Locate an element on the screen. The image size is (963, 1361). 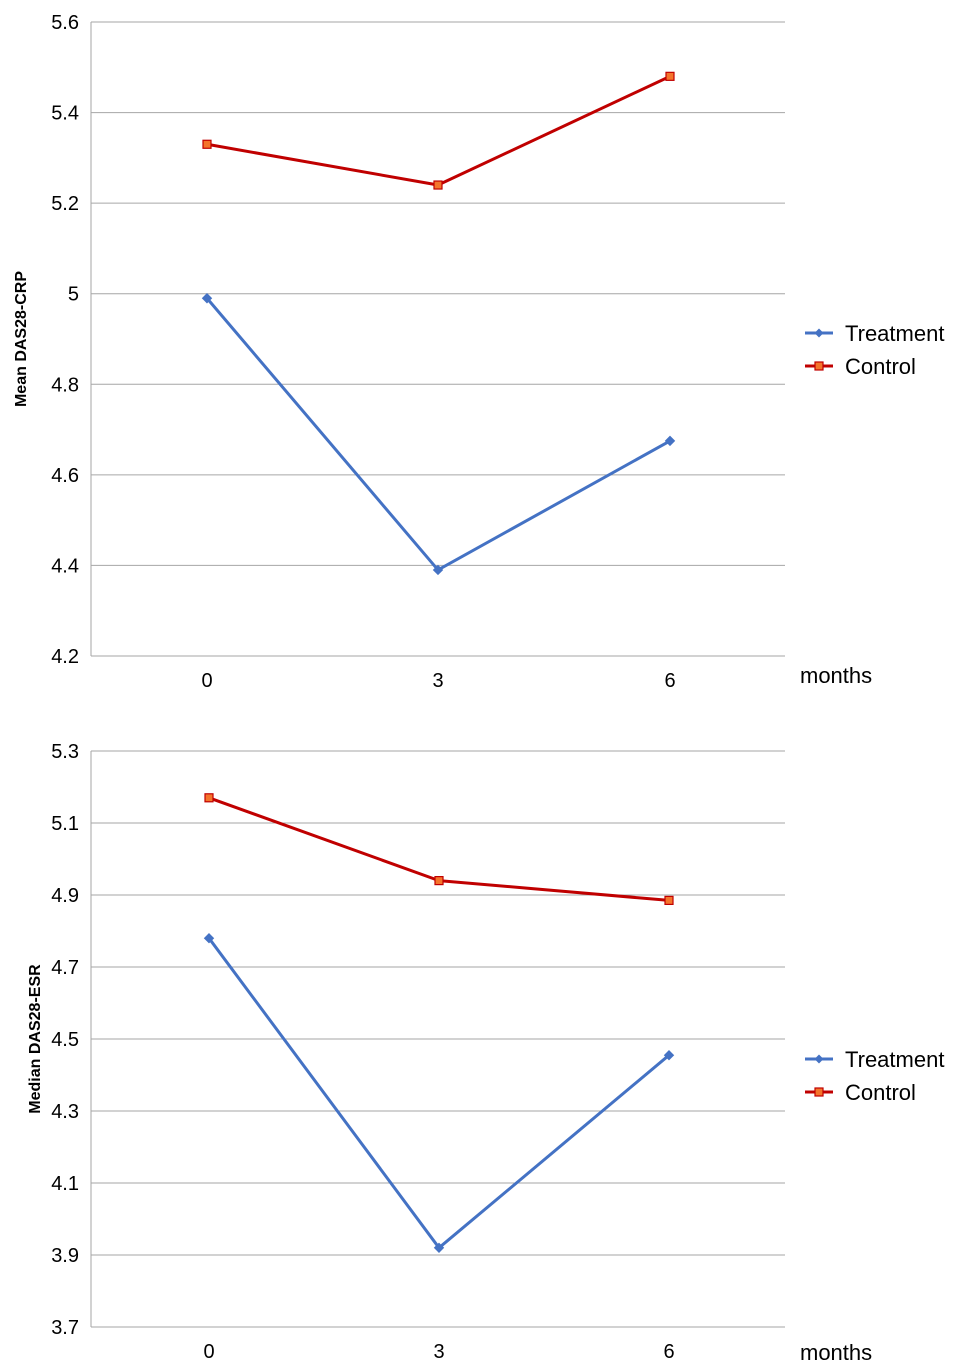
y-tick-labels: 3.7 3.9 4.1 4.3 4.5 4.7 4.9 5.1 5.3 is located at coordinates (65, 1040).